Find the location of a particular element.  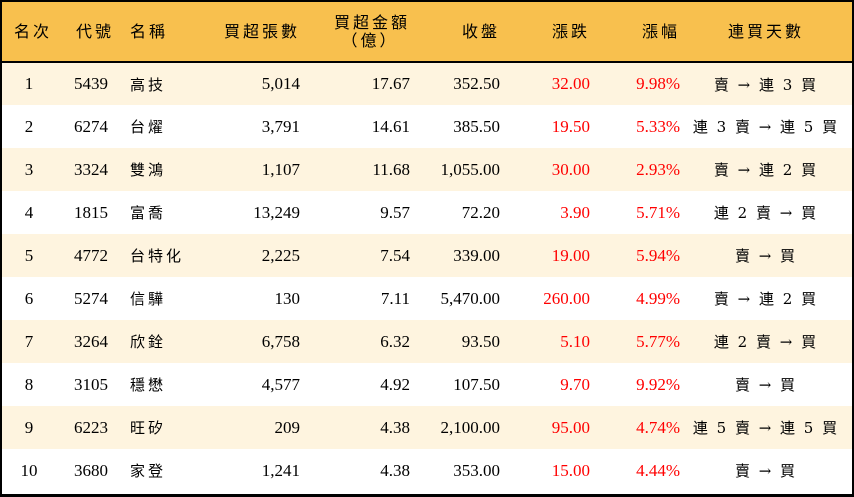

price-change-cell: 19.50 is located at coordinates (570, 126).